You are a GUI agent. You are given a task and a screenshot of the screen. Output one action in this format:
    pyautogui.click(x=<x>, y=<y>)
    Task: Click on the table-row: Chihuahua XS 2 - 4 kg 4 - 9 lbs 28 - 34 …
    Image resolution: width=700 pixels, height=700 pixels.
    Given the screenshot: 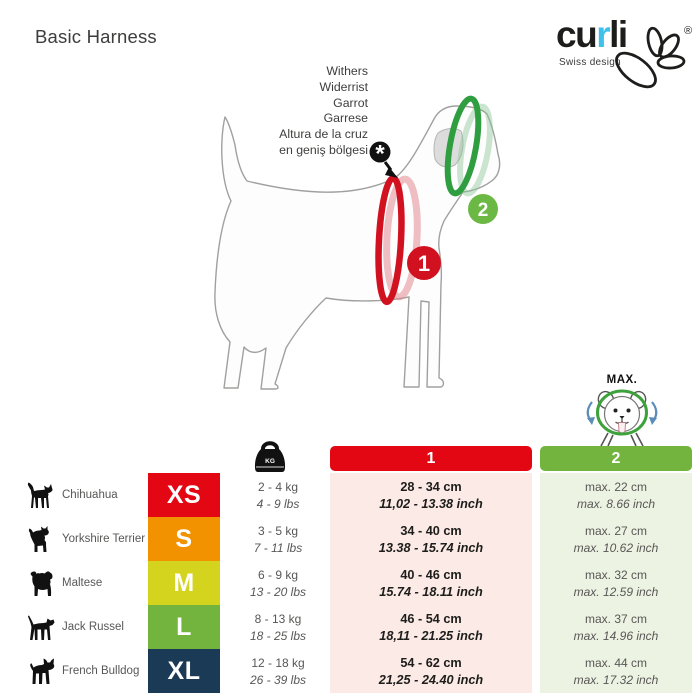 What is the action you would take?
    pyautogui.click(x=350, y=495)
    